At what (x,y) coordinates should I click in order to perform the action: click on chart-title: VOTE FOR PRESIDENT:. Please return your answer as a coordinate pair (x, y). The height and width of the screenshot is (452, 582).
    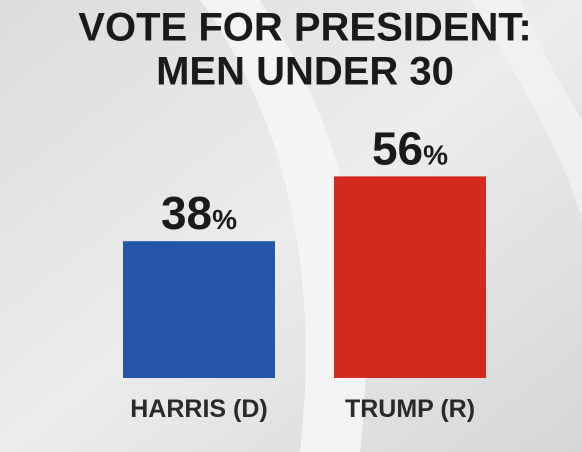
    Looking at the image, I should click on (304, 28).